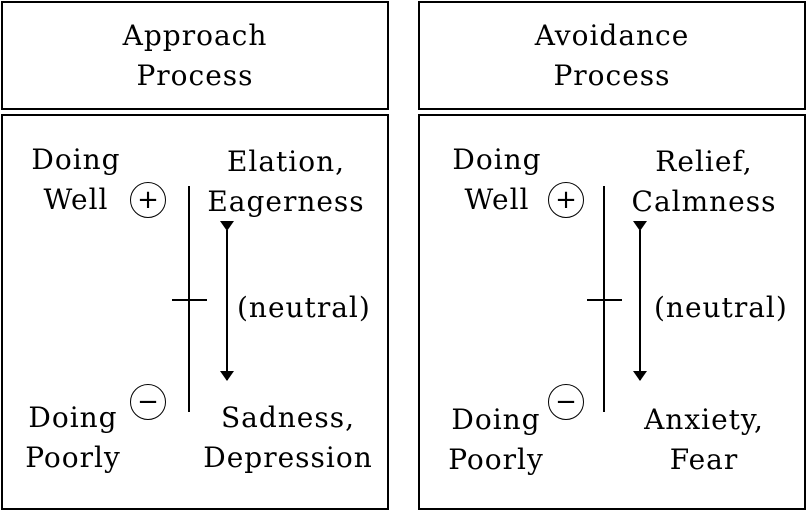  I want to click on avoidance-bottom-state-label: Doing Poorly, so click(496, 439).